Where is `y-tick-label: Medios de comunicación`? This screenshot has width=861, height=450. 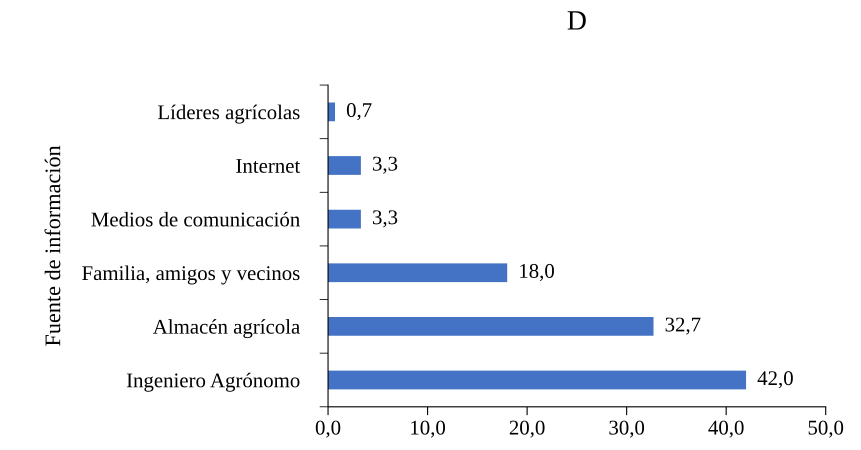 y-tick-label: Medios de comunicación is located at coordinates (195, 219).